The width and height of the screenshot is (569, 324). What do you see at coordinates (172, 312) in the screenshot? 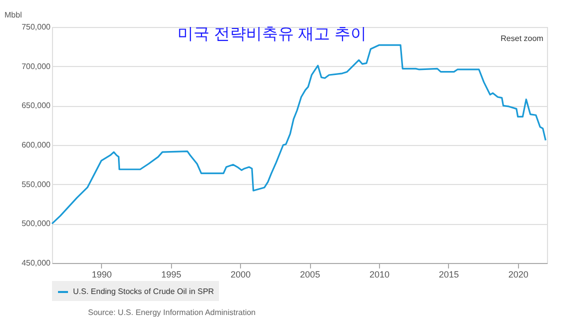
I see `source-note: Source: U.S. Energy Information Administration` at bounding box center [172, 312].